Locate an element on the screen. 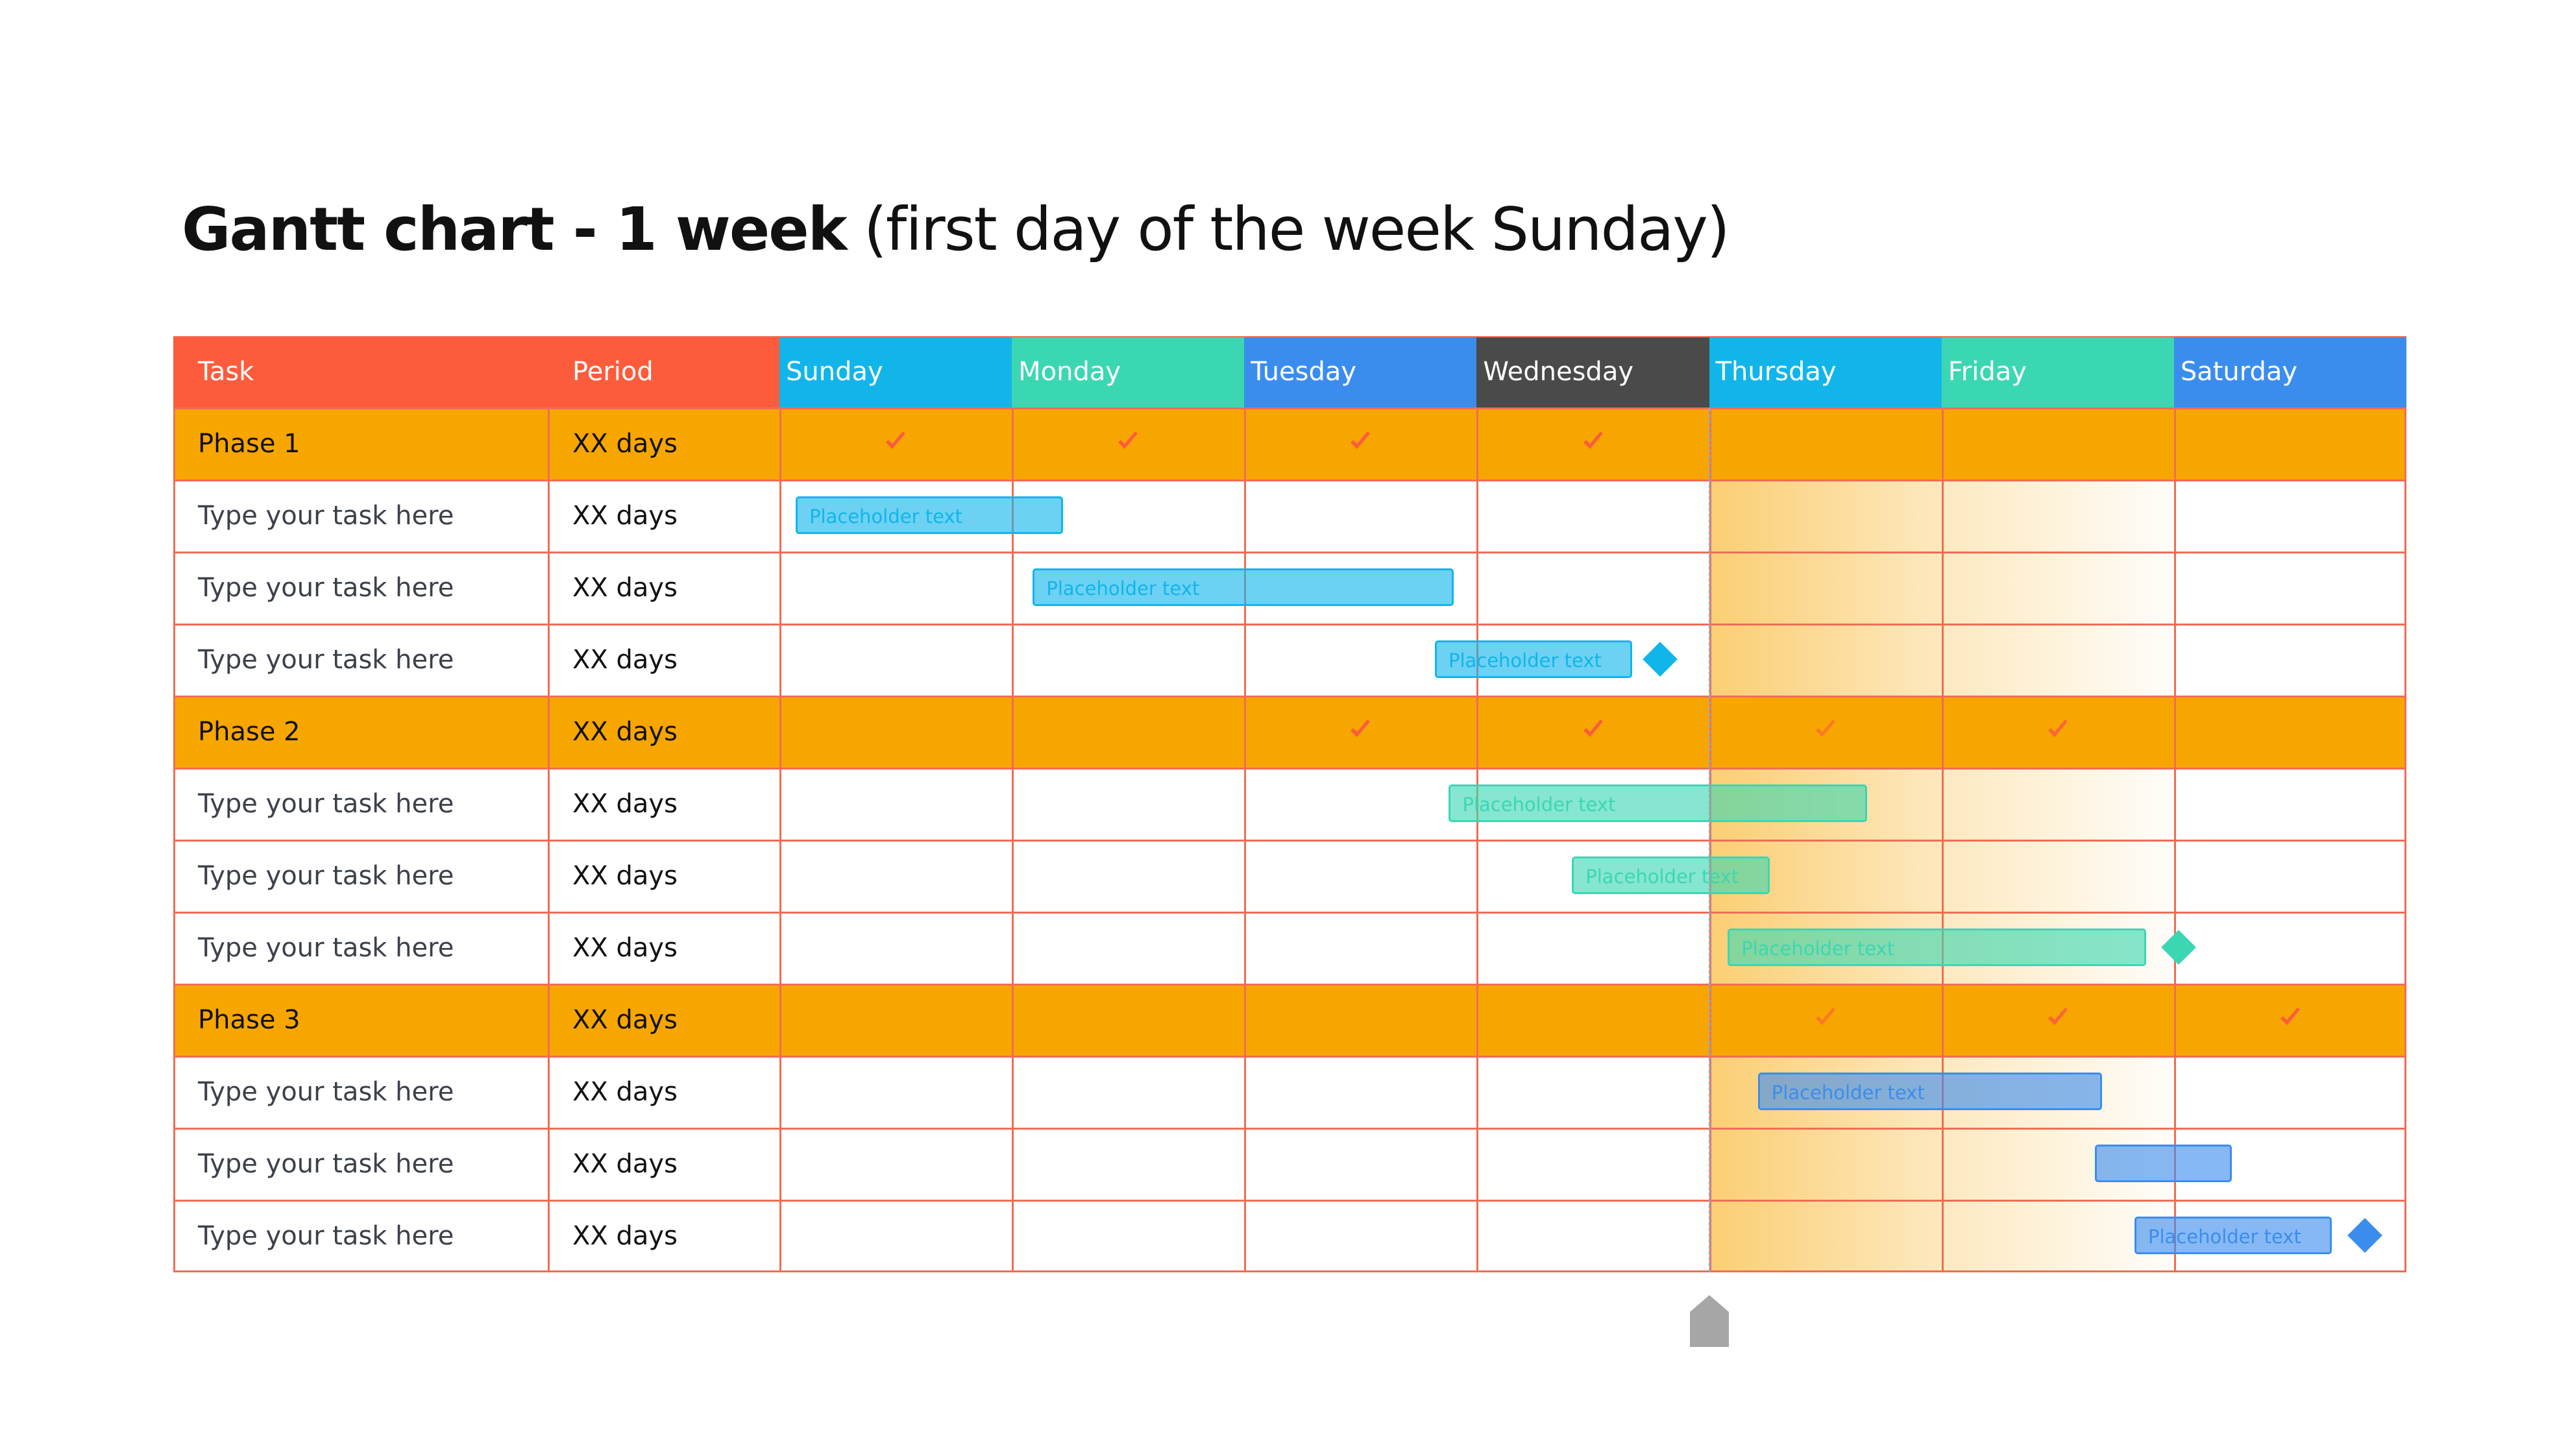 The image size is (2568, 1456). header-period: Period is located at coordinates (663, 372).